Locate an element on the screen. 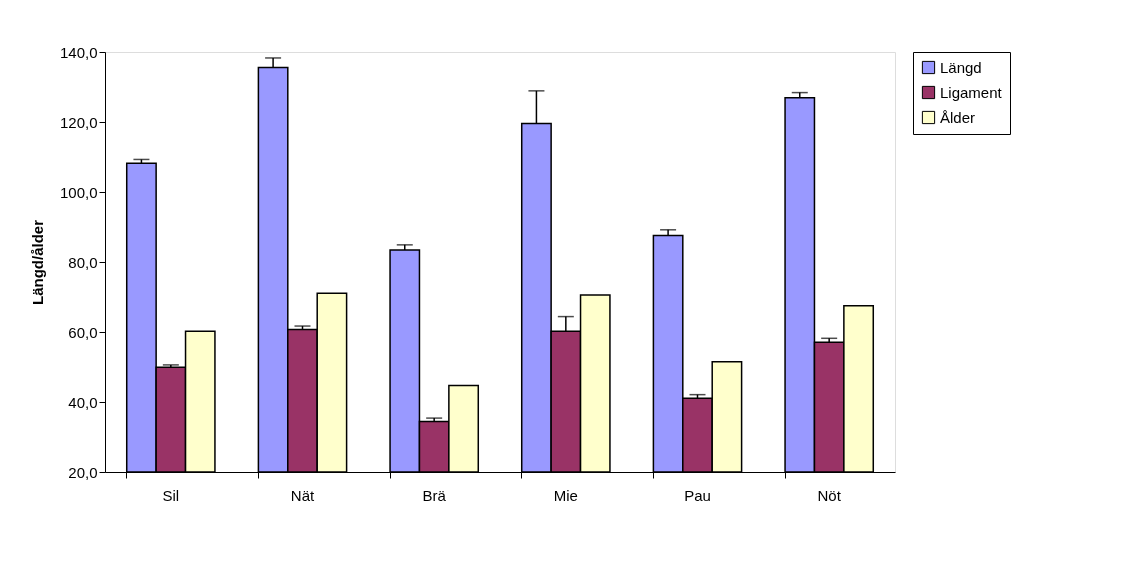 Image resolution: width=1135 pixels, height=567 pixels. y-tick-label: 120,0 is located at coordinates (78, 122).